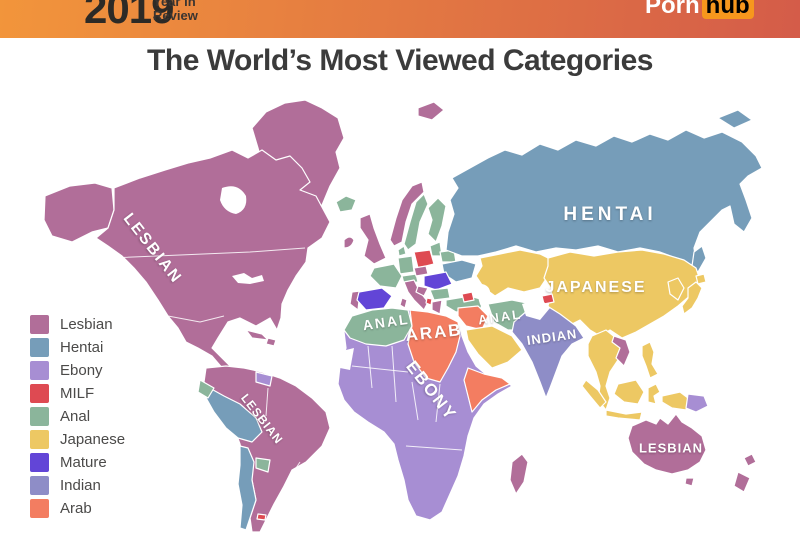  I want to click on region-spain, so click(374, 299).